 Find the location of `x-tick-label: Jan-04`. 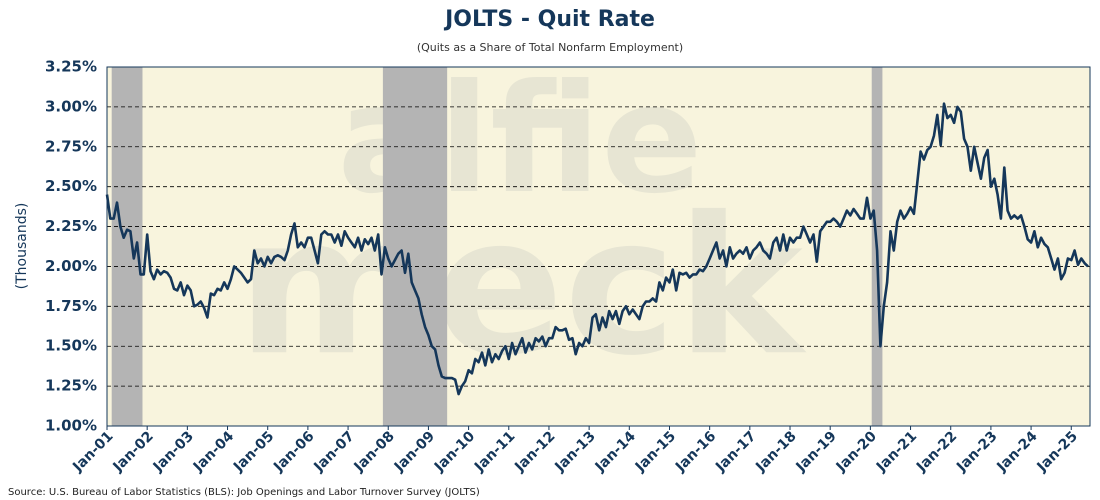

x-tick-label: Jan-04 is located at coordinates (213, 451).